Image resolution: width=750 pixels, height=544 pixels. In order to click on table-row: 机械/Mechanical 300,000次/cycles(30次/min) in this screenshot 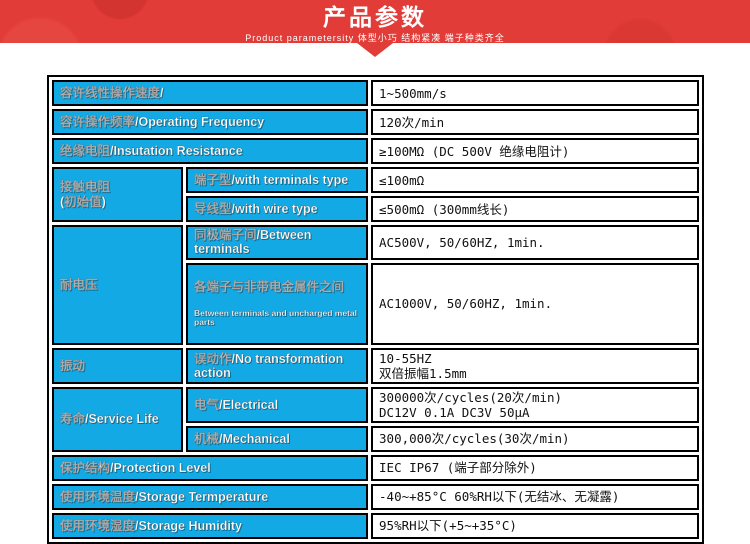, I will do `click(375, 438)`.